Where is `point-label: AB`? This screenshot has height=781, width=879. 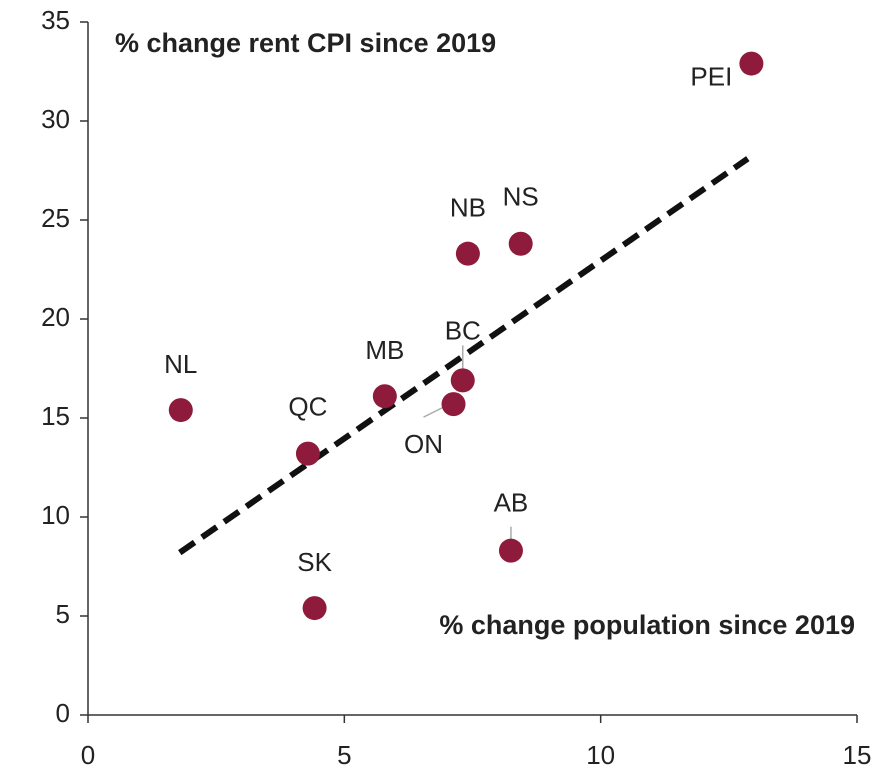
point-label: AB is located at coordinates (511, 503).